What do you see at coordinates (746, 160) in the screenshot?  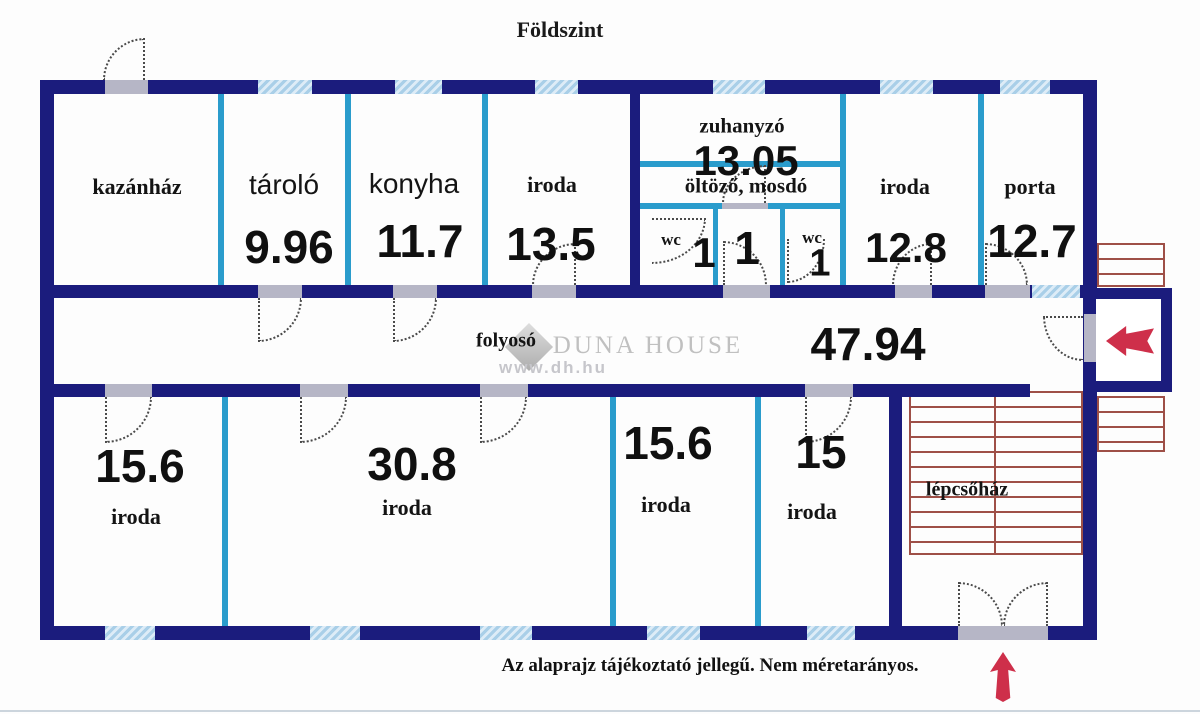 I see `room-area-zuhanyzo: 13.05` at bounding box center [746, 160].